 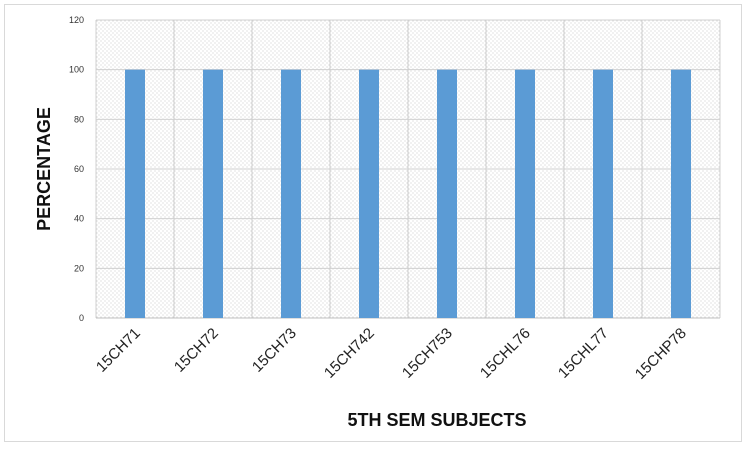 What do you see at coordinates (583, 353) in the screenshot?
I see `x-tick-label: 15CHL77` at bounding box center [583, 353].